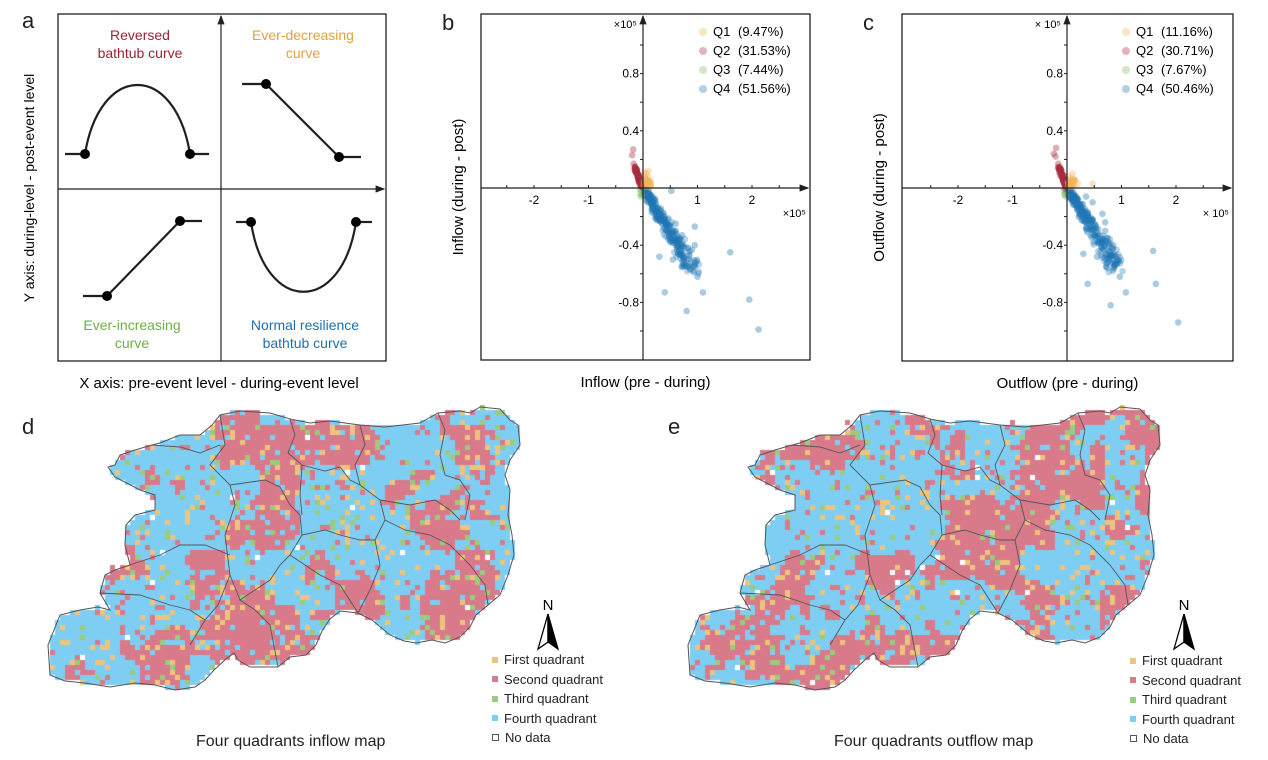  I want to click on north-label: N, so click(548, 605).